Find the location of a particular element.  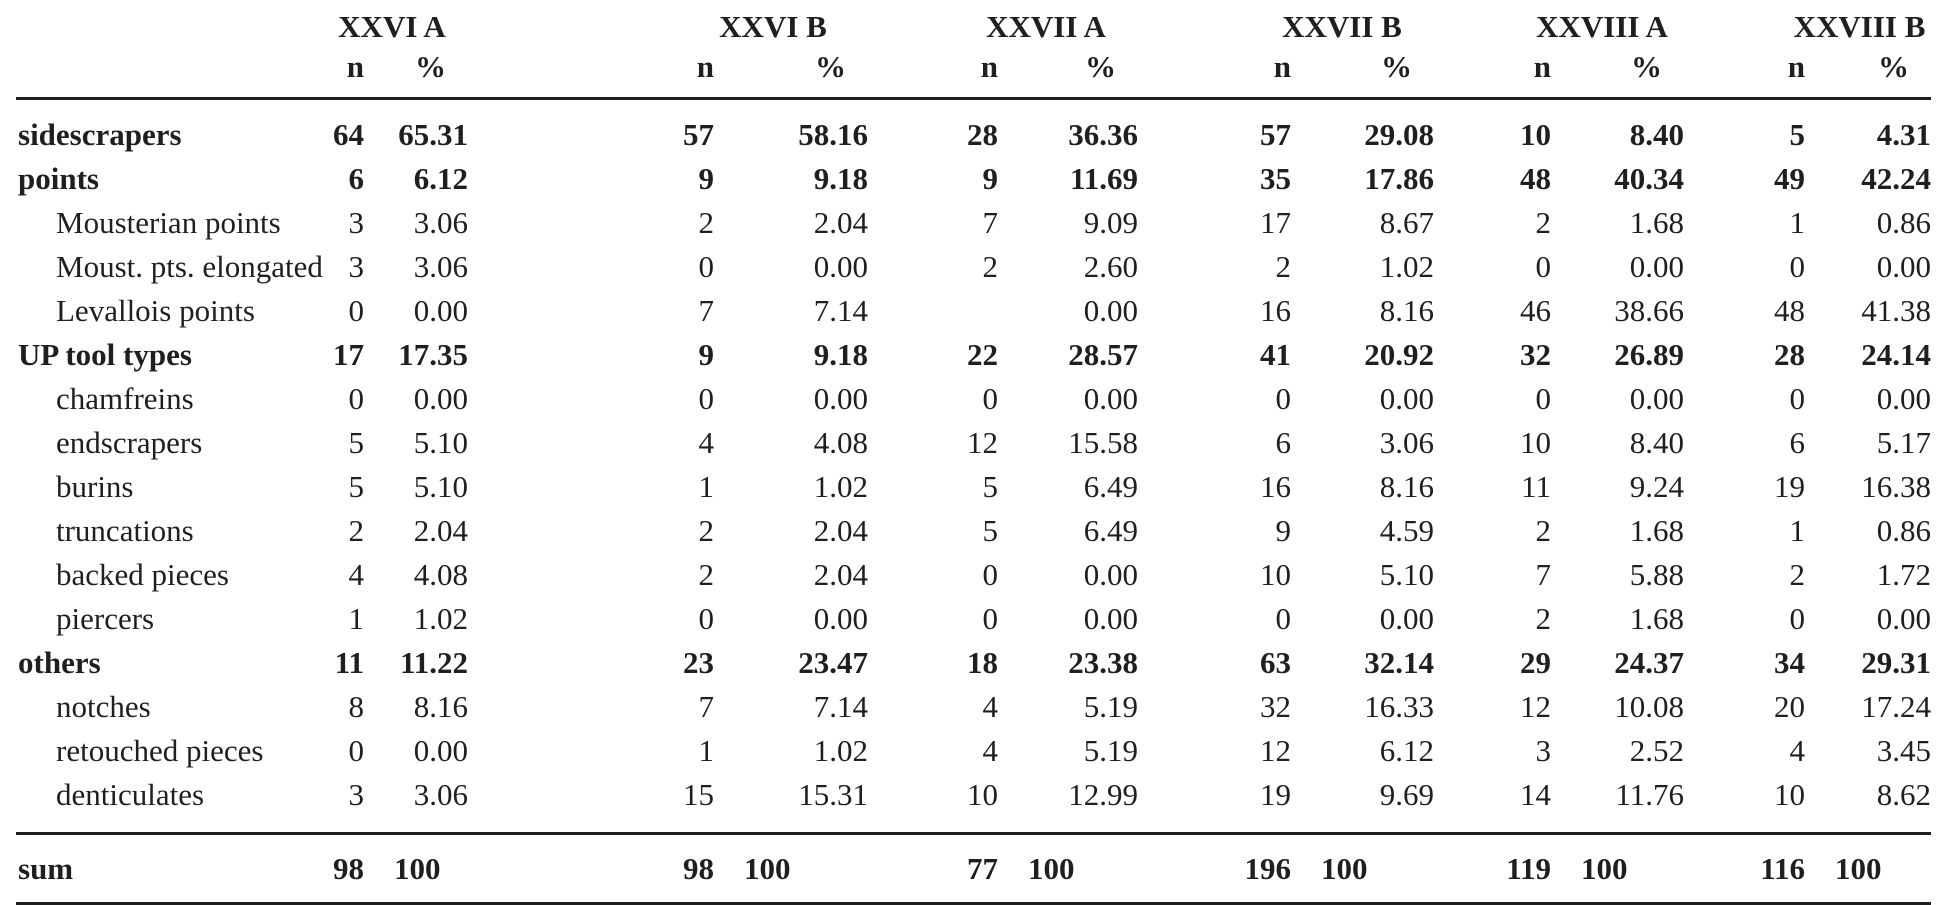

pct-value: 1.72 is located at coordinates (1903, 574).